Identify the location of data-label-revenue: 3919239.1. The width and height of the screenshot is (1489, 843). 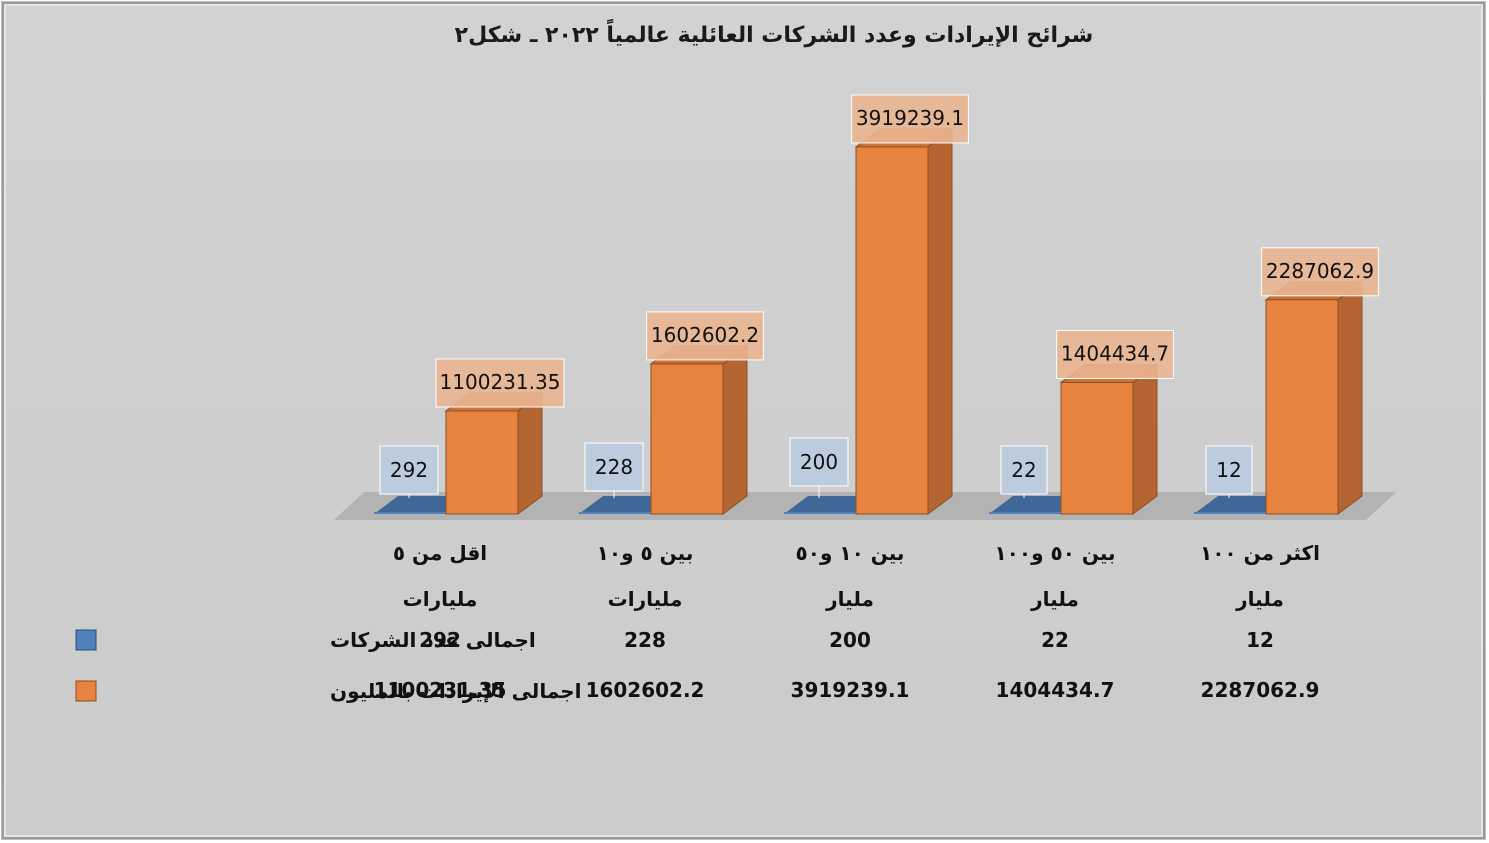
(910, 118).